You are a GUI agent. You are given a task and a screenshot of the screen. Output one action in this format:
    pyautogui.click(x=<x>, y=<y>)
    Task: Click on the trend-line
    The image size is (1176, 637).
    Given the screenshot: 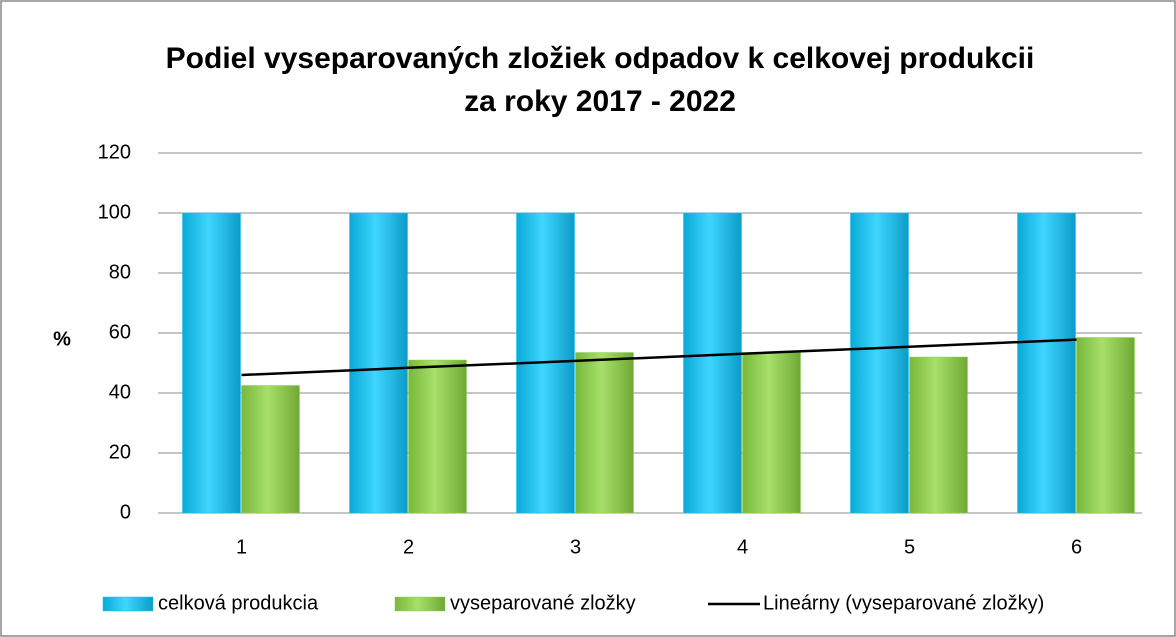 What is the action you would take?
    pyautogui.click(x=659, y=357)
    